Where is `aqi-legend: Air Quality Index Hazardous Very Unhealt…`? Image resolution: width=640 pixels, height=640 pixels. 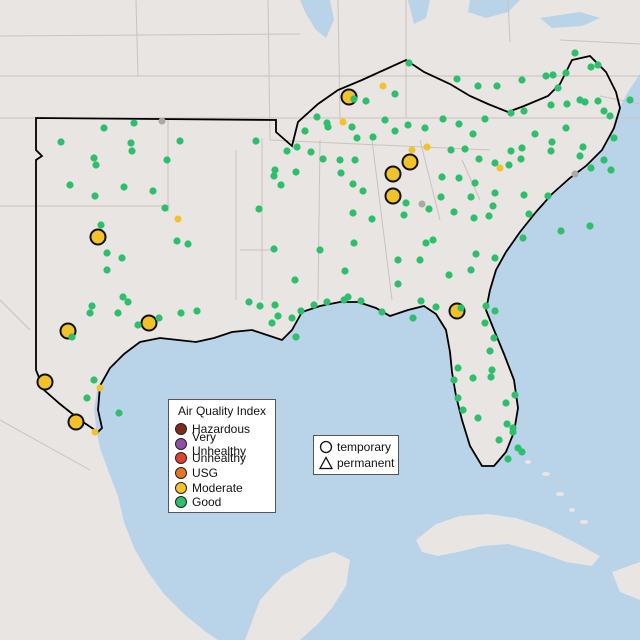 aqi-legend: Air Quality Index Hazardous Very Unhealt… is located at coordinates (222, 456).